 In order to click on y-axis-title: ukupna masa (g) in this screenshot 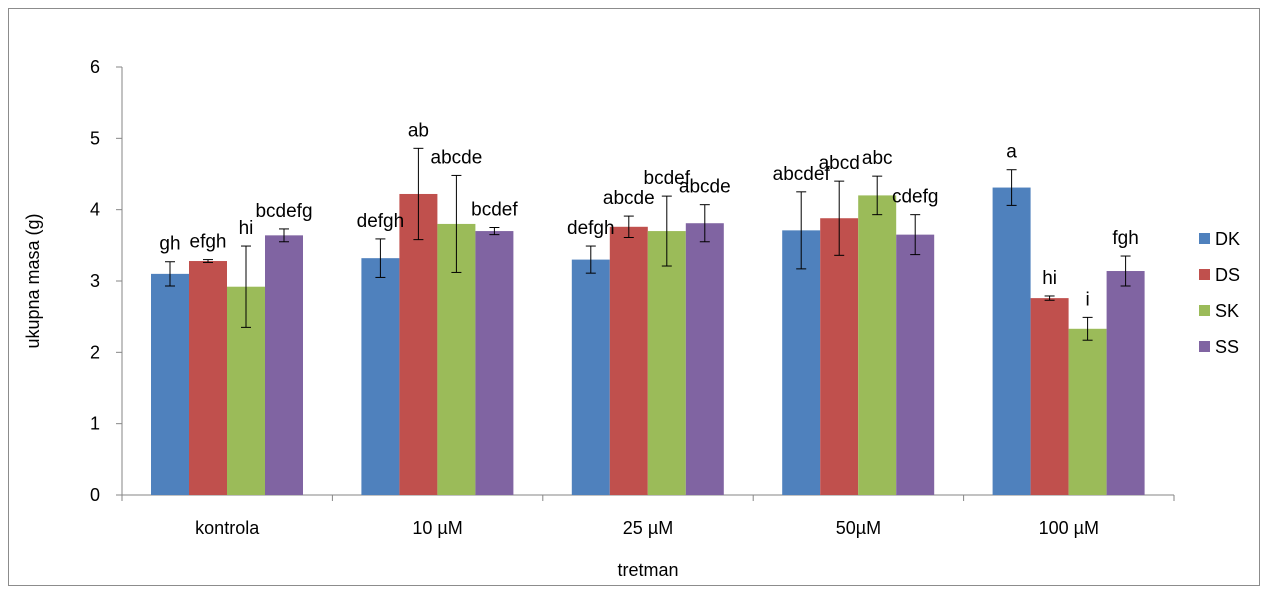, I will do `click(33, 280)`.